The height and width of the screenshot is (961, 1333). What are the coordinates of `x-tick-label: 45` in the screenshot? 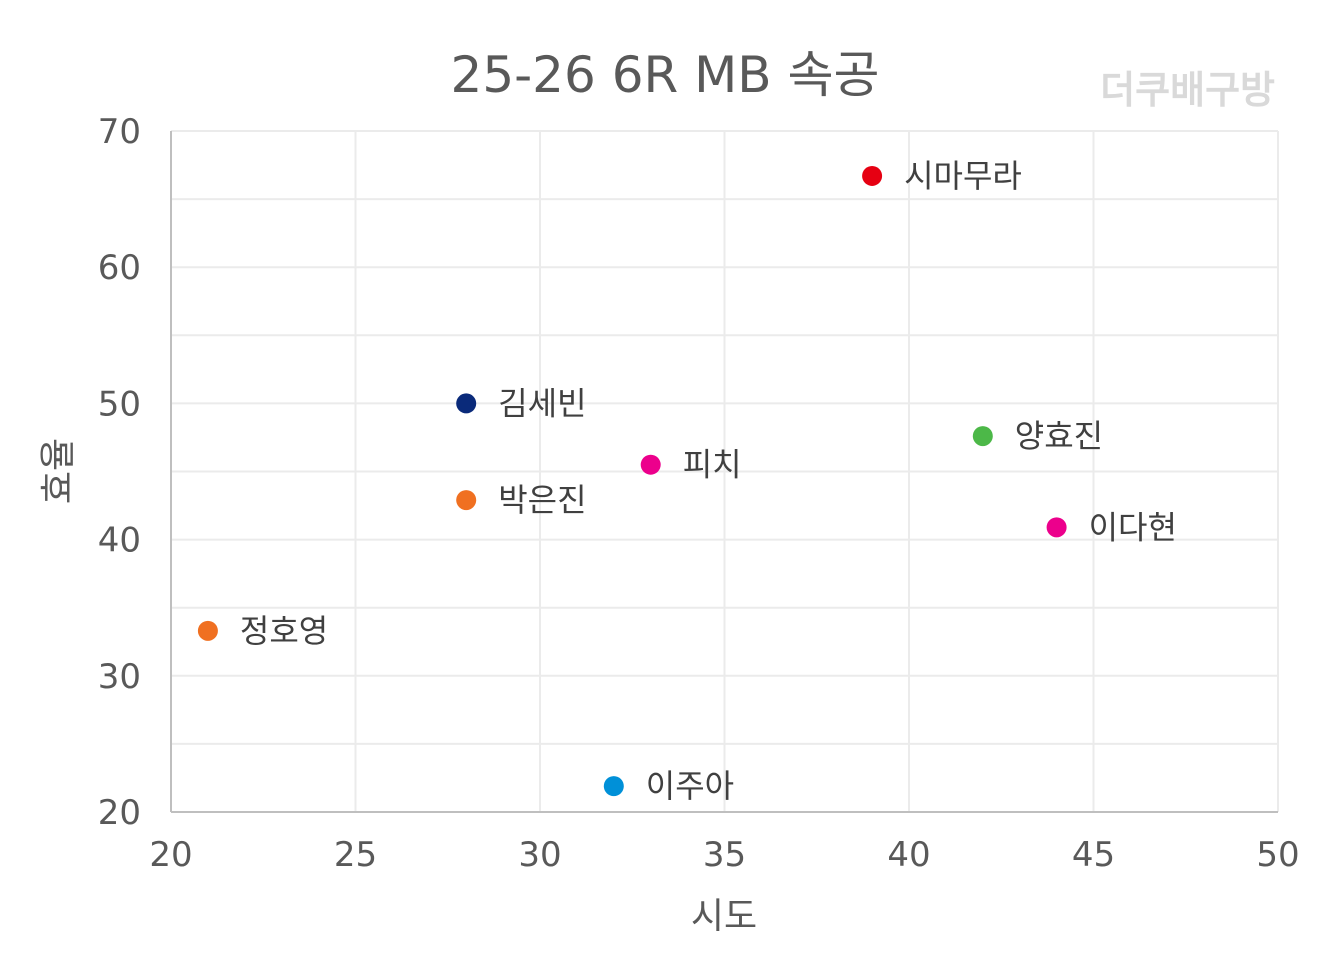 It's located at (1093, 855).